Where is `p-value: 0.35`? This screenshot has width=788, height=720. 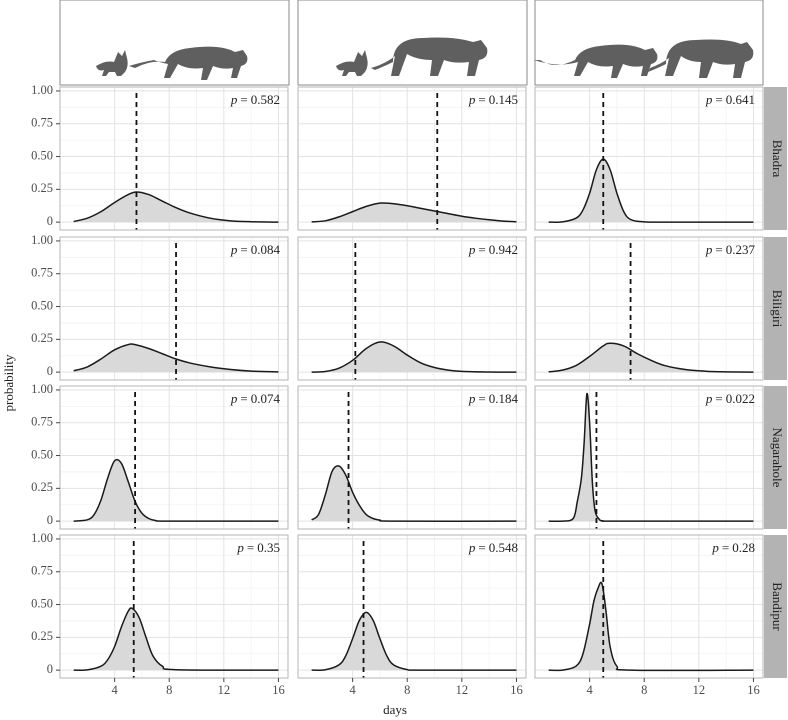
p-value: 0.35 is located at coordinates (268, 547).